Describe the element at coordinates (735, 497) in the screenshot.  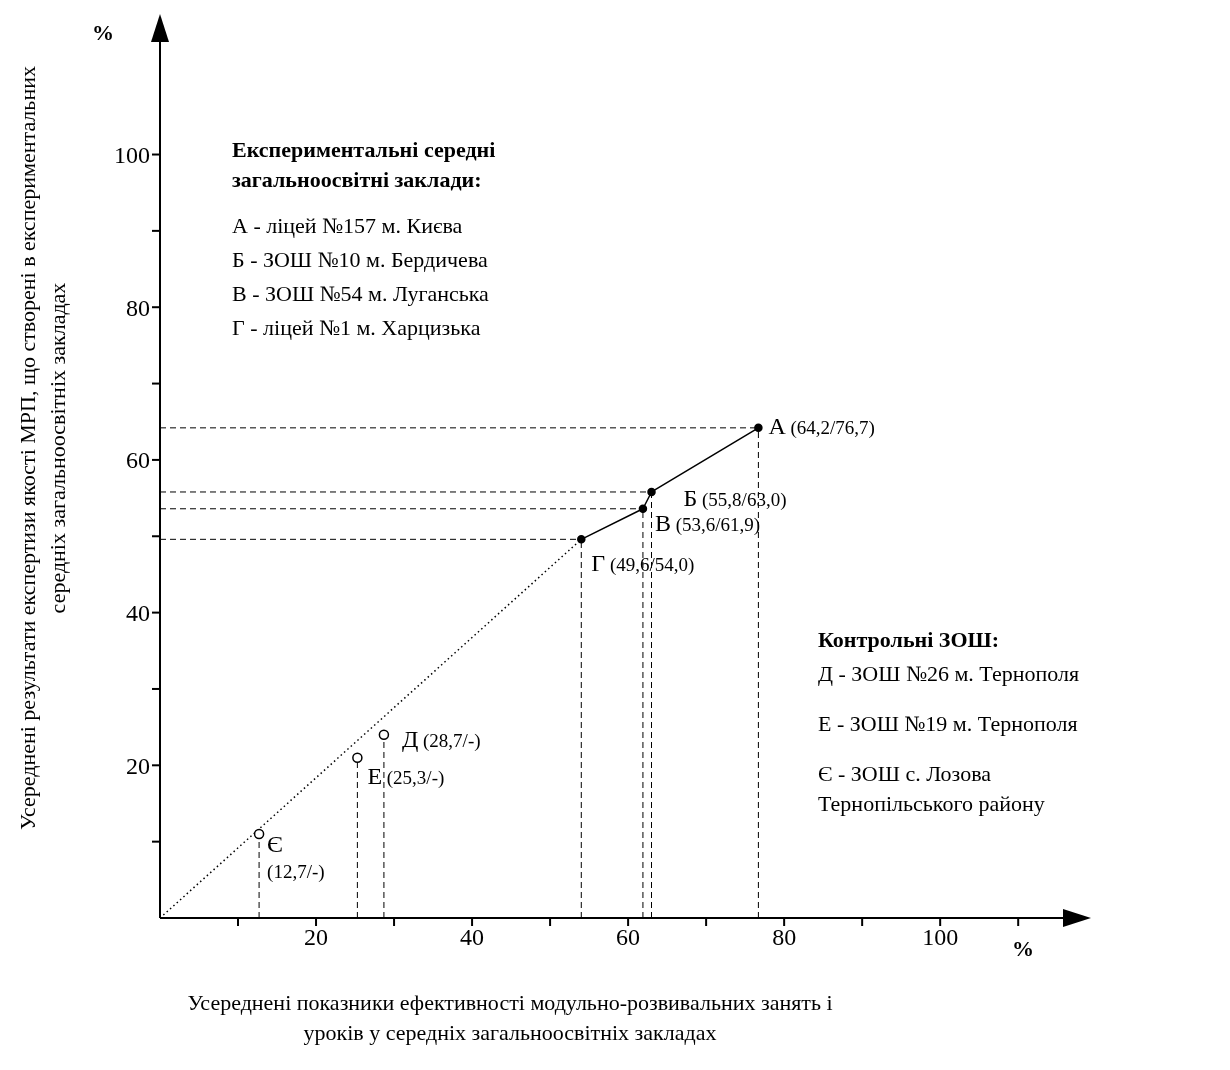
I see `annotation: Б (55,8/63,0)` at that location.